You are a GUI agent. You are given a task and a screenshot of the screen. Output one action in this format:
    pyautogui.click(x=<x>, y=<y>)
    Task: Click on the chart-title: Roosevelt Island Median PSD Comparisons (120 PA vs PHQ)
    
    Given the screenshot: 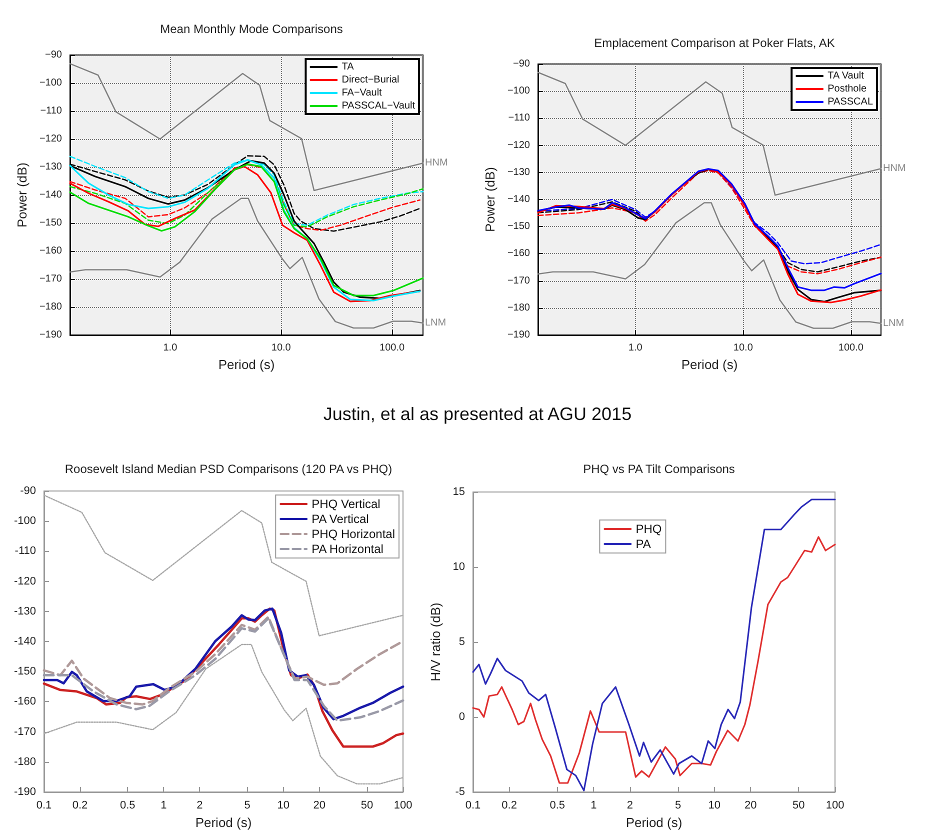 What is the action you would take?
    pyautogui.click(x=228, y=469)
    